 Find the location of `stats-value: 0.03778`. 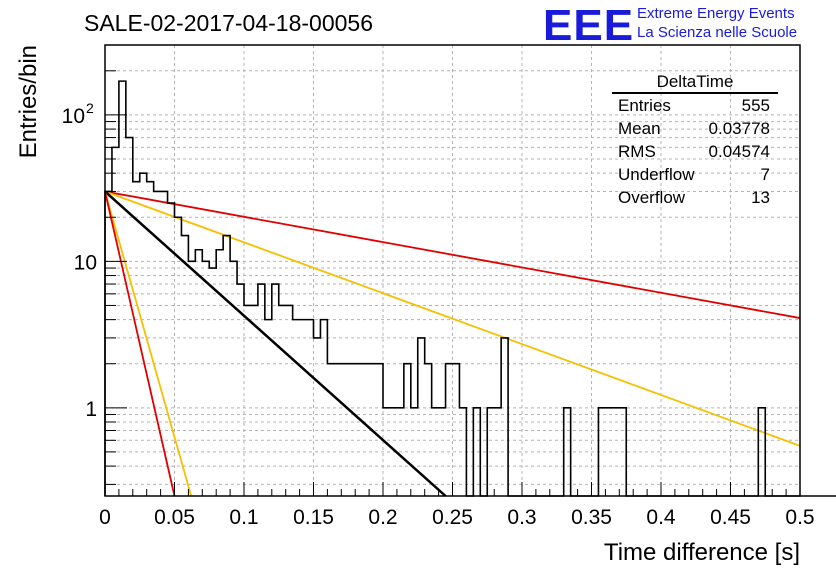

stats-value: 0.03778 is located at coordinates (739, 128).